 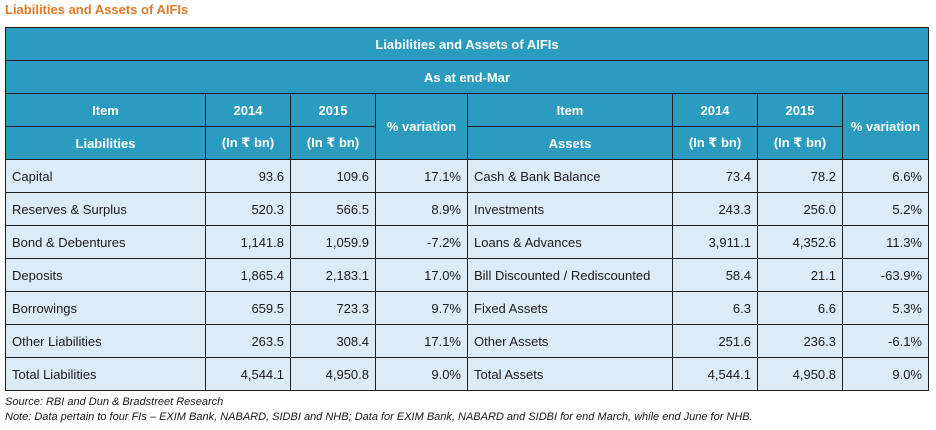 I want to click on header-2015-left: 2015, so click(x=333, y=110).